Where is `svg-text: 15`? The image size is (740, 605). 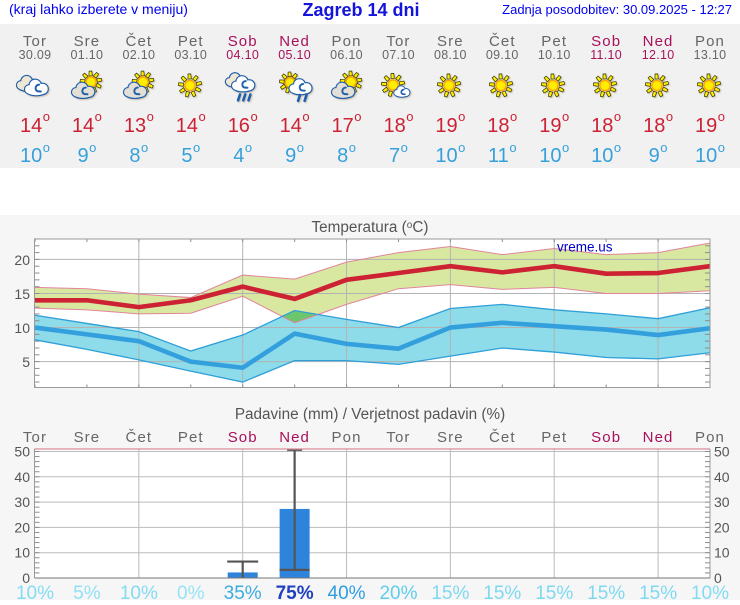 svg-text: 15 is located at coordinates (22, 294).